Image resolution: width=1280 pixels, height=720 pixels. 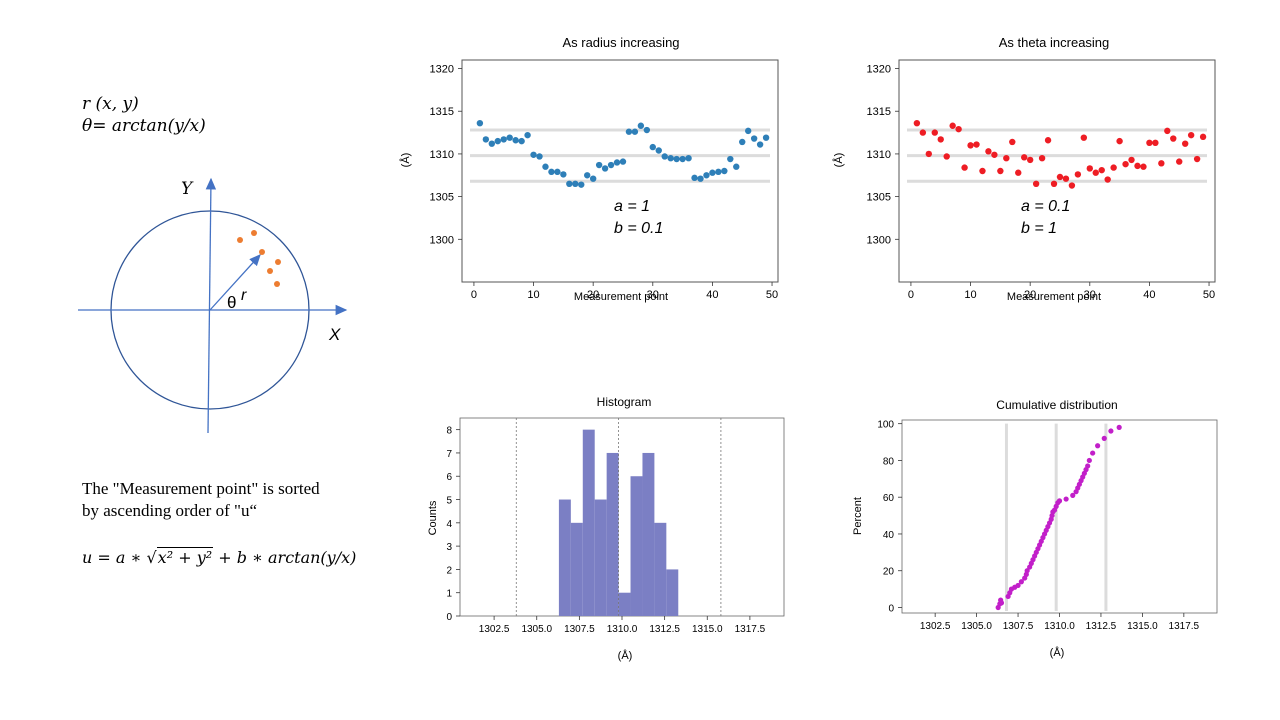 I want to click on y-ticks: 1300 1305 1310 1315 1320, so click(x=883, y=155).